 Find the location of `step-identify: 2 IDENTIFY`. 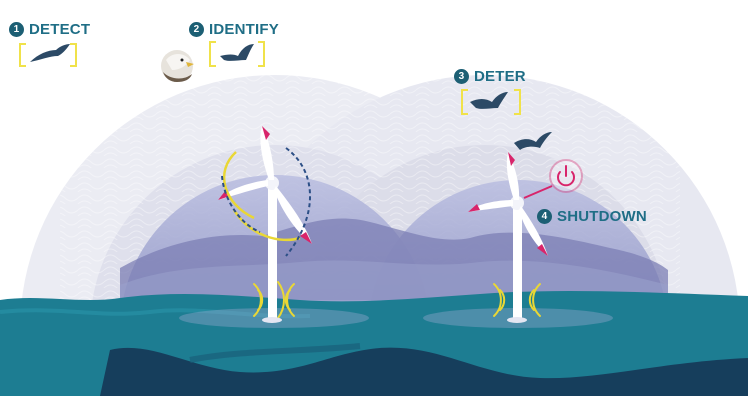

step-identify: 2 IDENTIFY is located at coordinates (234, 29).